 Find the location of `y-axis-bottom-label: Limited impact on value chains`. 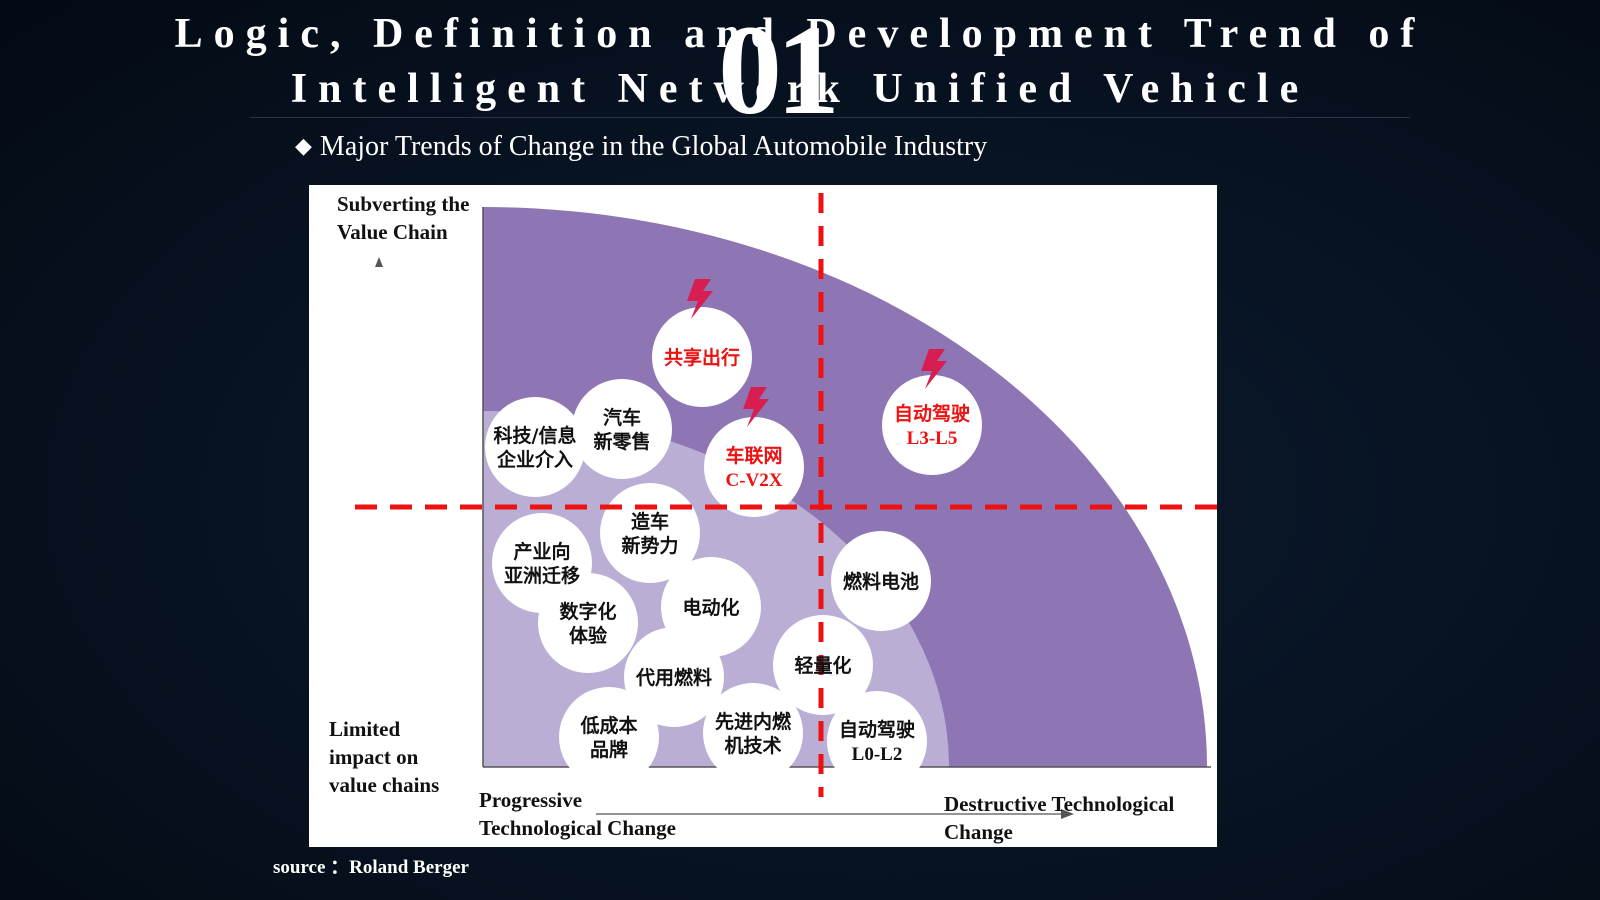

y-axis-bottom-label: Limited impact on value chains is located at coordinates (384, 757).